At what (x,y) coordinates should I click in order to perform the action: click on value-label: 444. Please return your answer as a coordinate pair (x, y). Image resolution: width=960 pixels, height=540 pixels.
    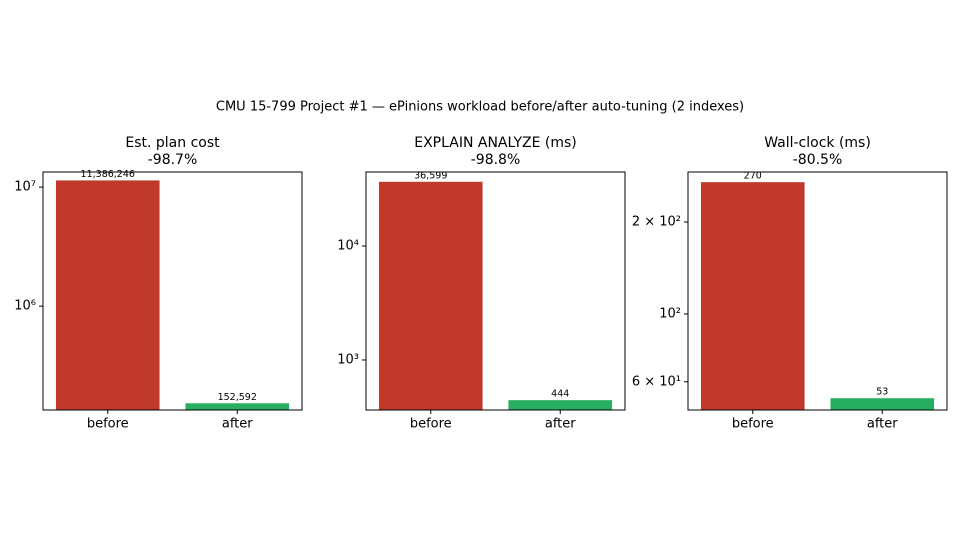
    Looking at the image, I should click on (560, 394).